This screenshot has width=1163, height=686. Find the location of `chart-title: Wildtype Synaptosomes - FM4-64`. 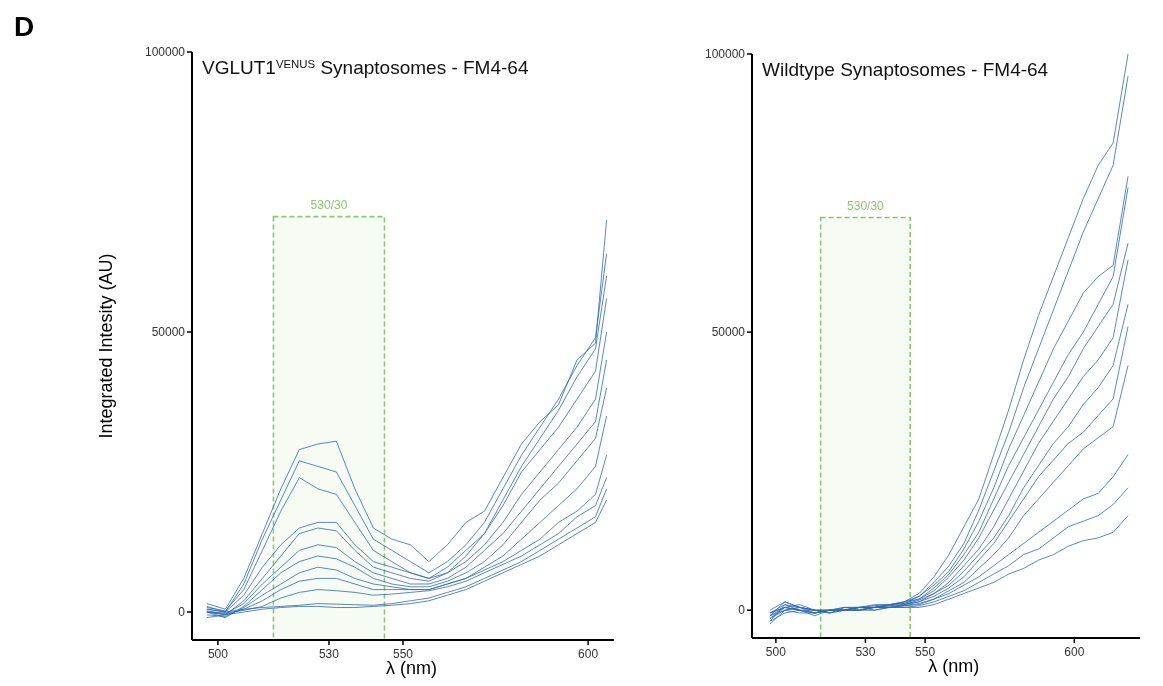

chart-title: Wildtype Synaptosomes - FM4-64 is located at coordinates (905, 69).